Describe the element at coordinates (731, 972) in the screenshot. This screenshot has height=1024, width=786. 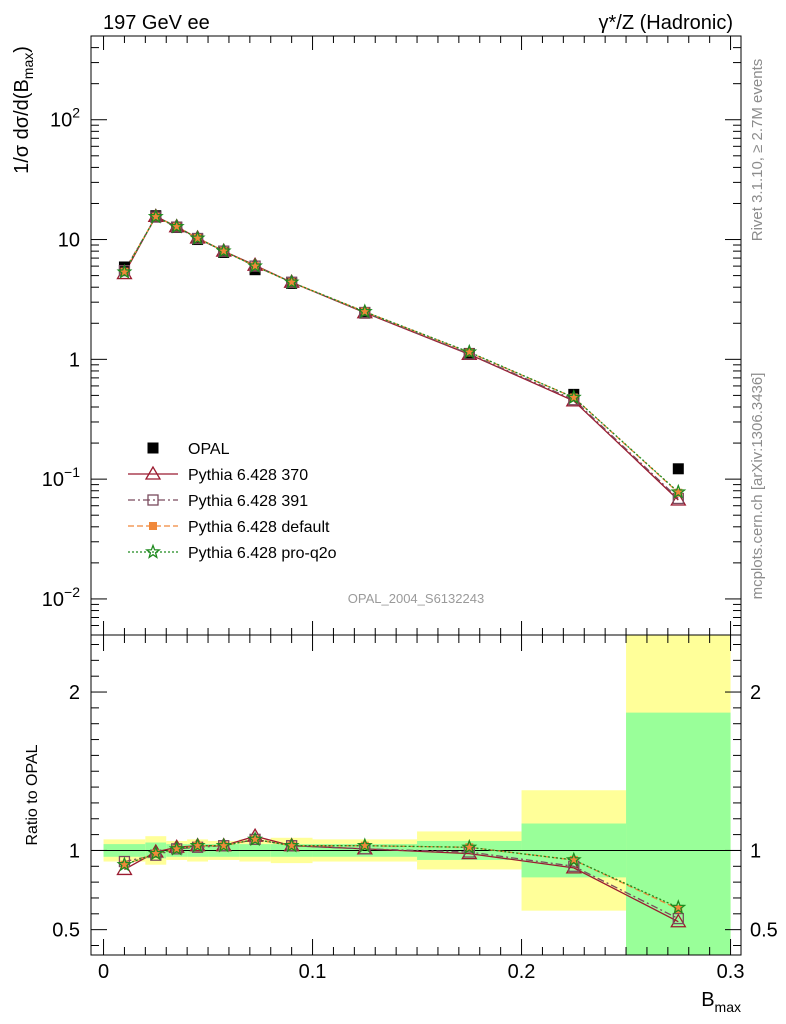
I see `x-tick-label: 0.3` at that location.